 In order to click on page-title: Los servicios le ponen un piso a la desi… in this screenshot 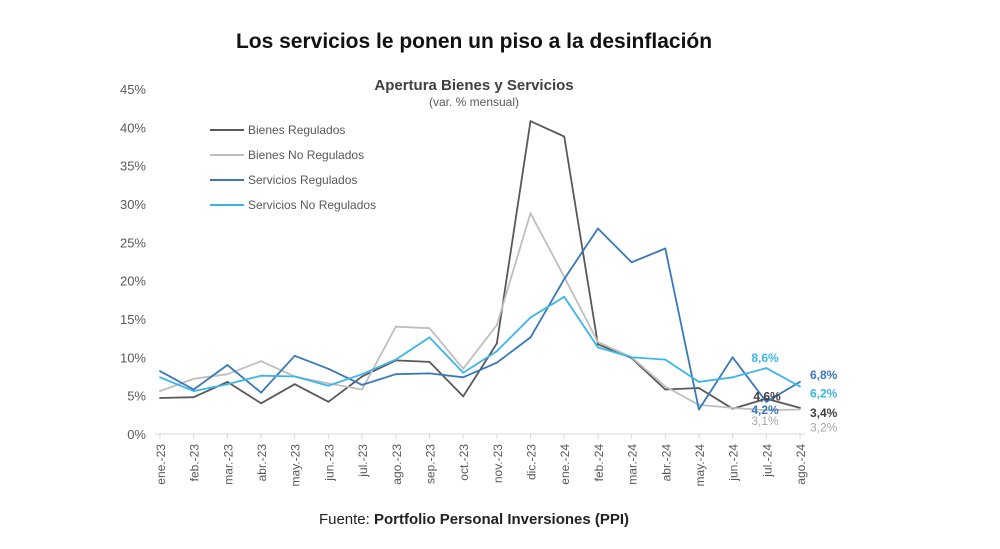, I will do `click(474, 41)`.